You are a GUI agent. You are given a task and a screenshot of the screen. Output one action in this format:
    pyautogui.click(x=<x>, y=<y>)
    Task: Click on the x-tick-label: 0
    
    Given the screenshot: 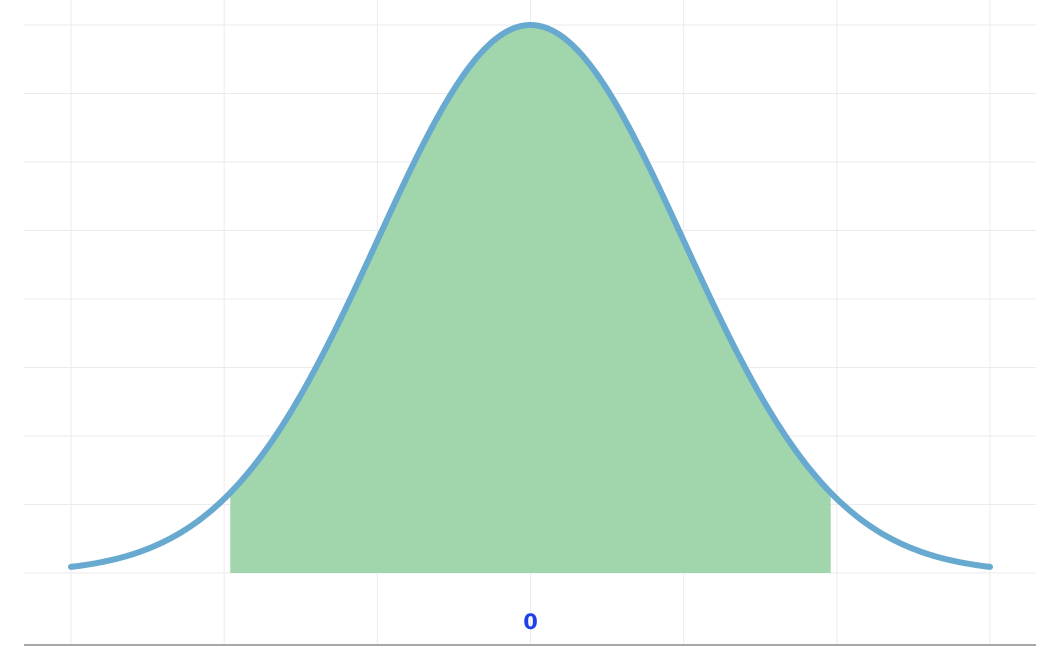 What is the action you would take?
    pyautogui.click(x=530, y=622)
    